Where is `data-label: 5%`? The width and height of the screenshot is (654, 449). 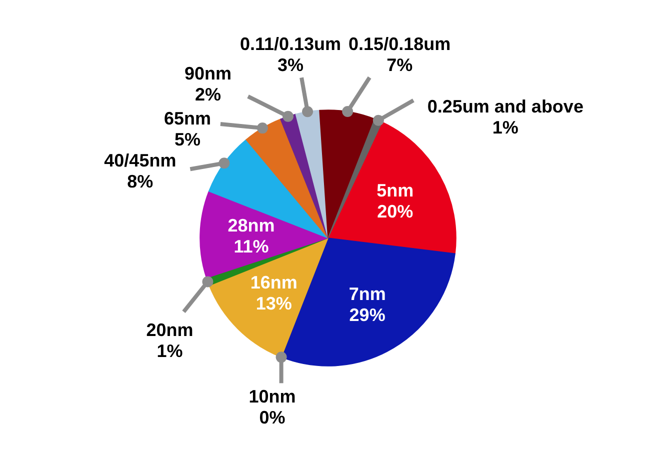 data-label: 5% is located at coordinates (187, 139).